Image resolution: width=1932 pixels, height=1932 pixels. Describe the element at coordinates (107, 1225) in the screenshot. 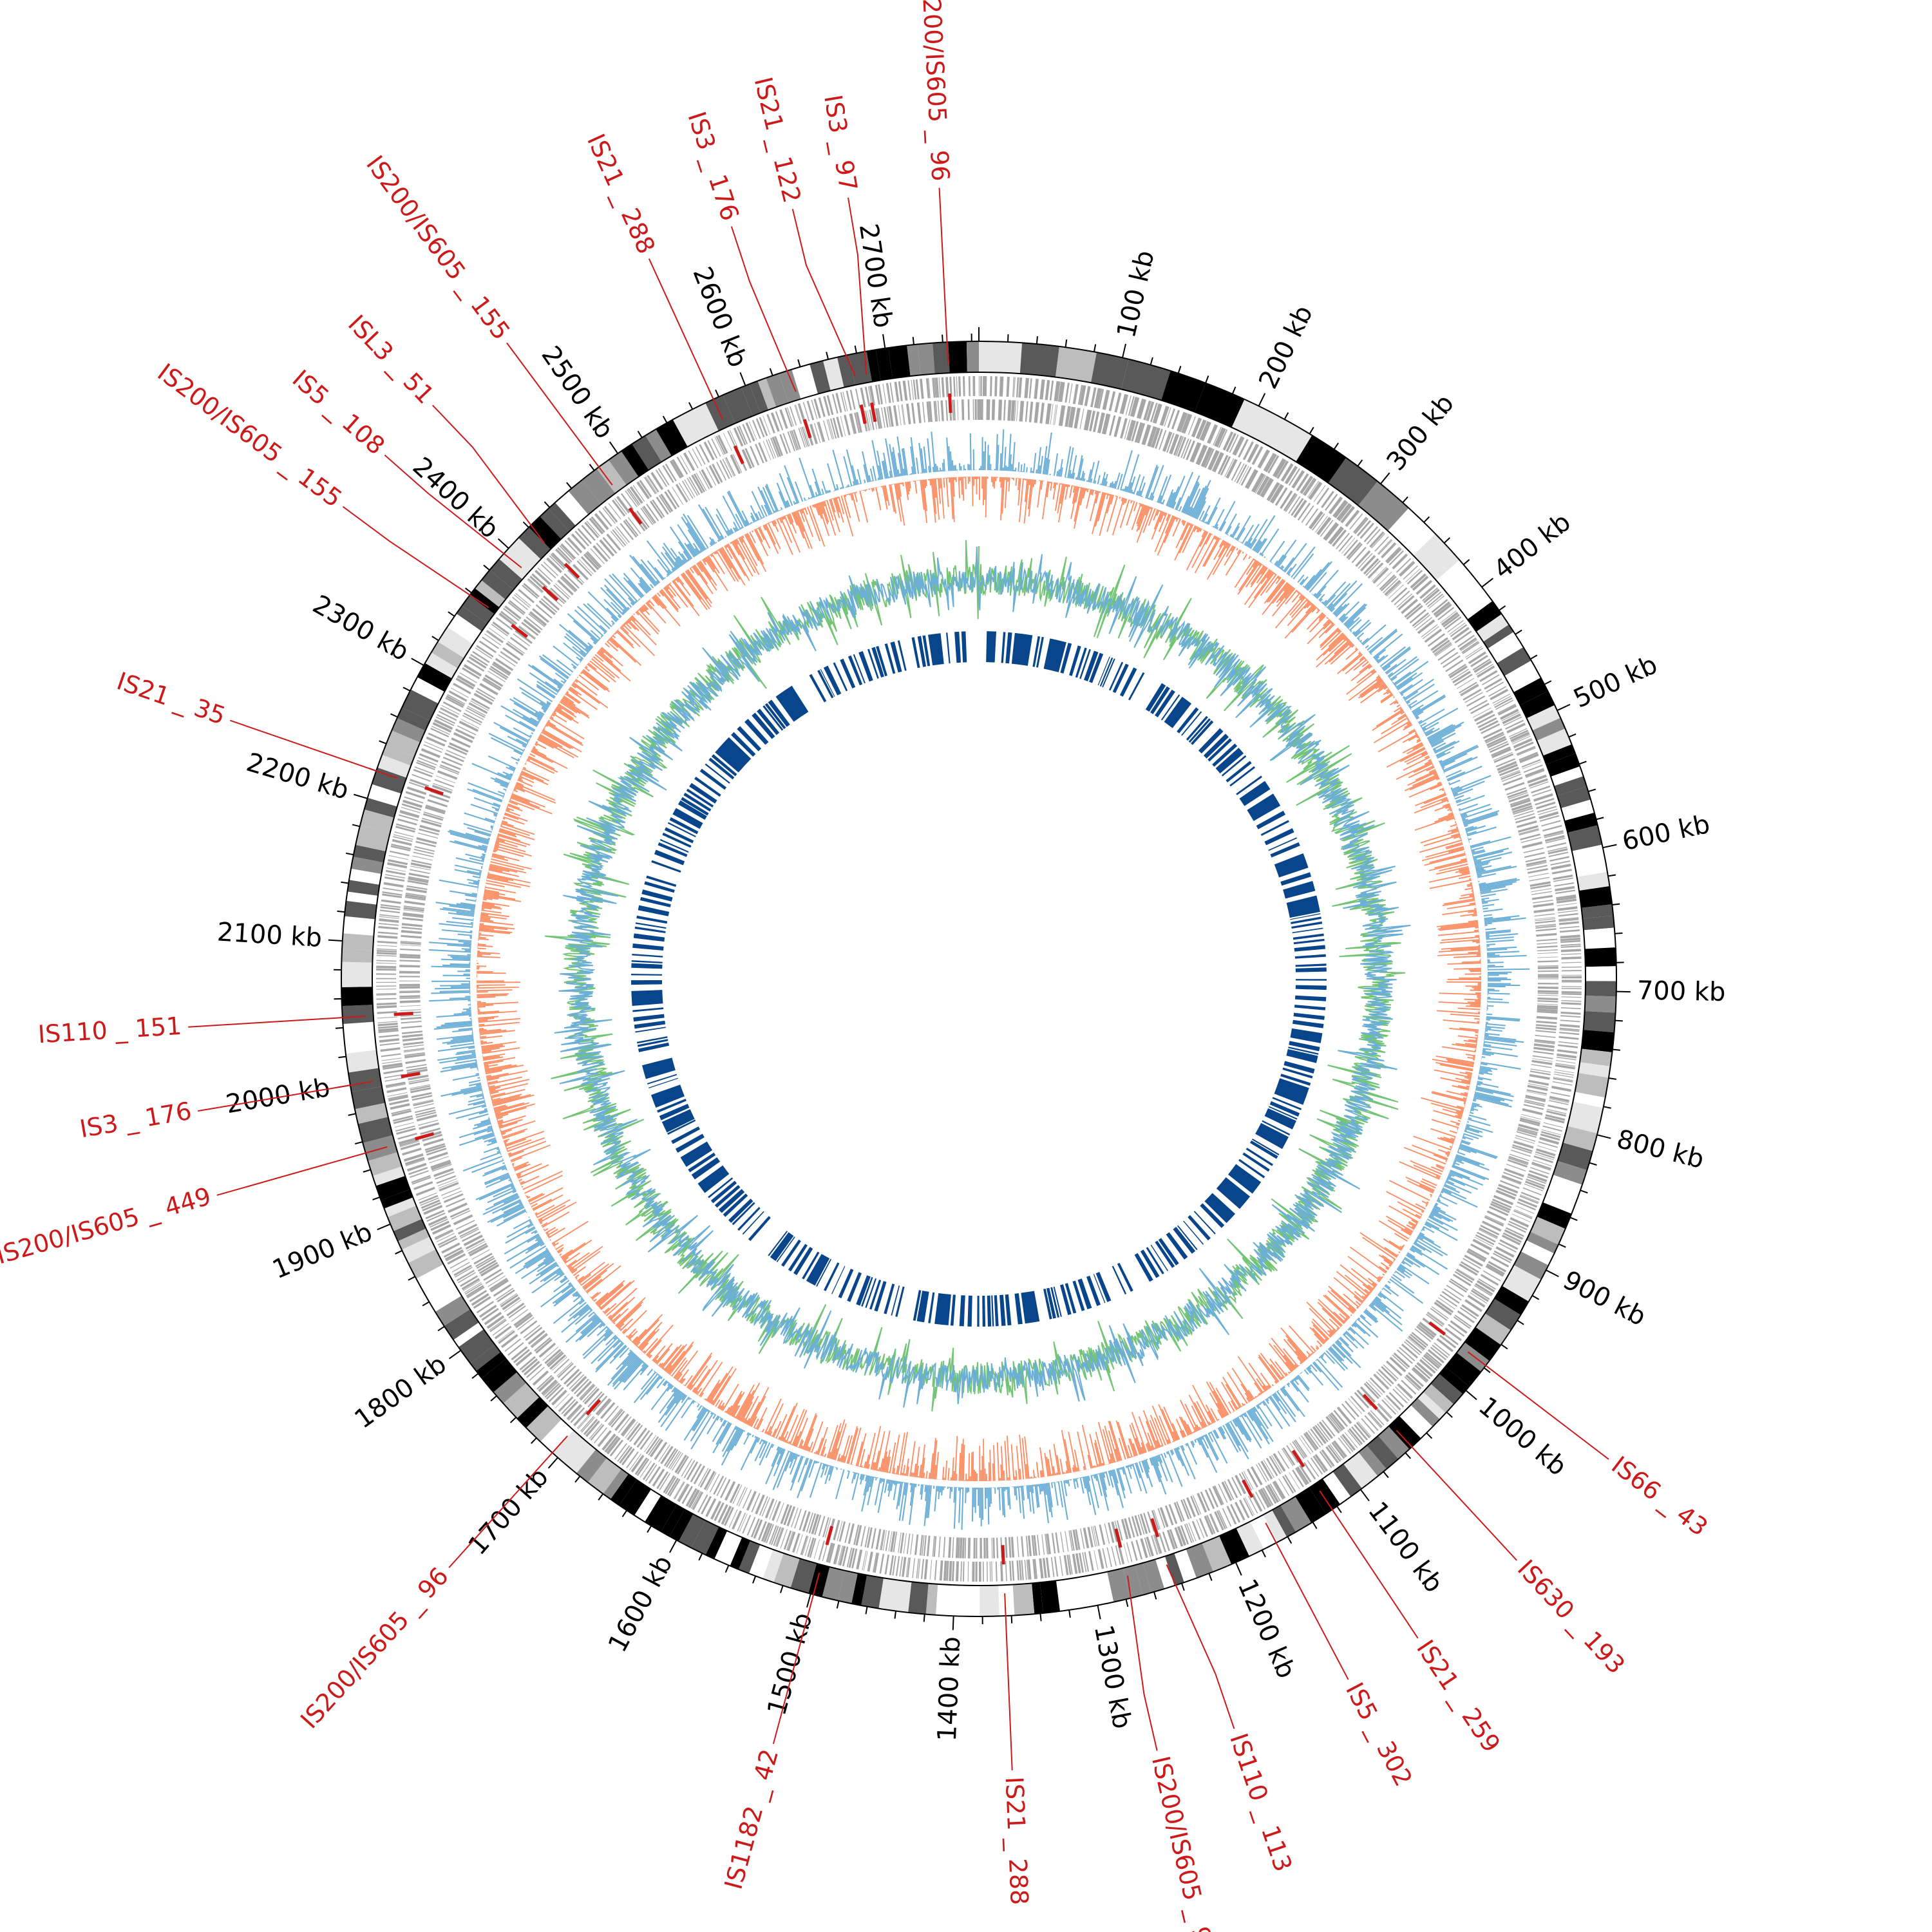

I see `is-element-label: IS200/IS605 _ 449` at that location.